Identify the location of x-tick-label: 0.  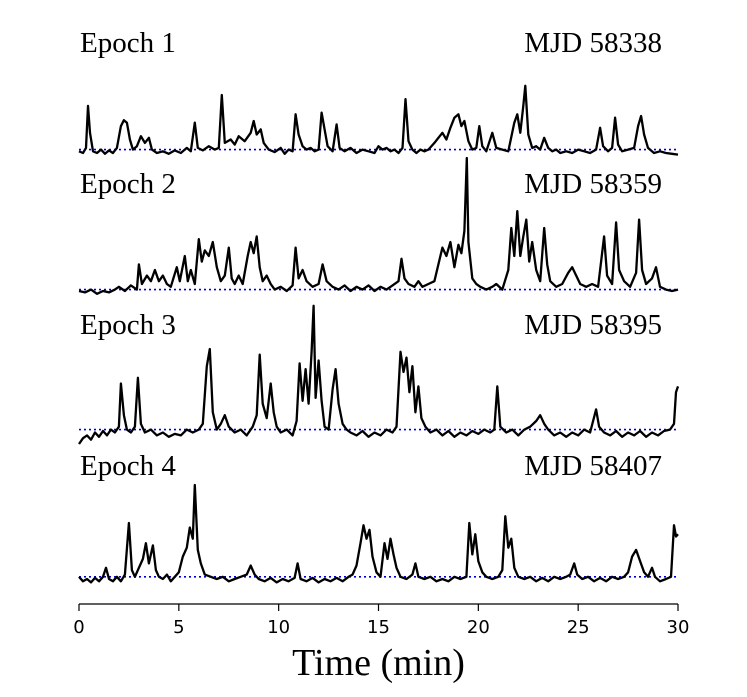
(78, 627).